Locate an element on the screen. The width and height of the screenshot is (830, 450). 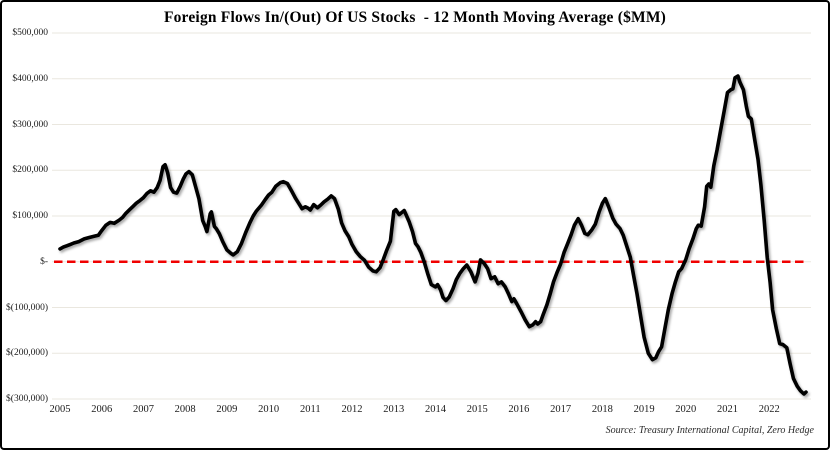
x-axis-label: 2016 is located at coordinates (519, 409).